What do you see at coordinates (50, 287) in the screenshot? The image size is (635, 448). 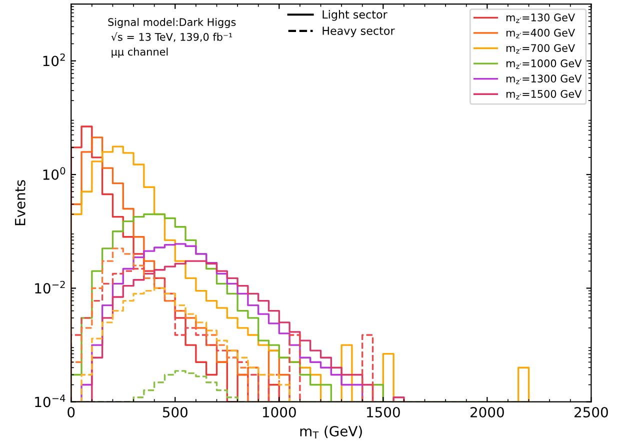 I see `y-tick-label: 10$^{−2}$` at bounding box center [50, 287].